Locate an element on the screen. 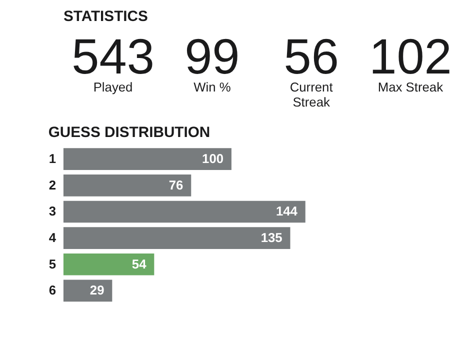 Image resolution: width=465 pixels, height=342 pixels. data-label: 144 is located at coordinates (287, 211).